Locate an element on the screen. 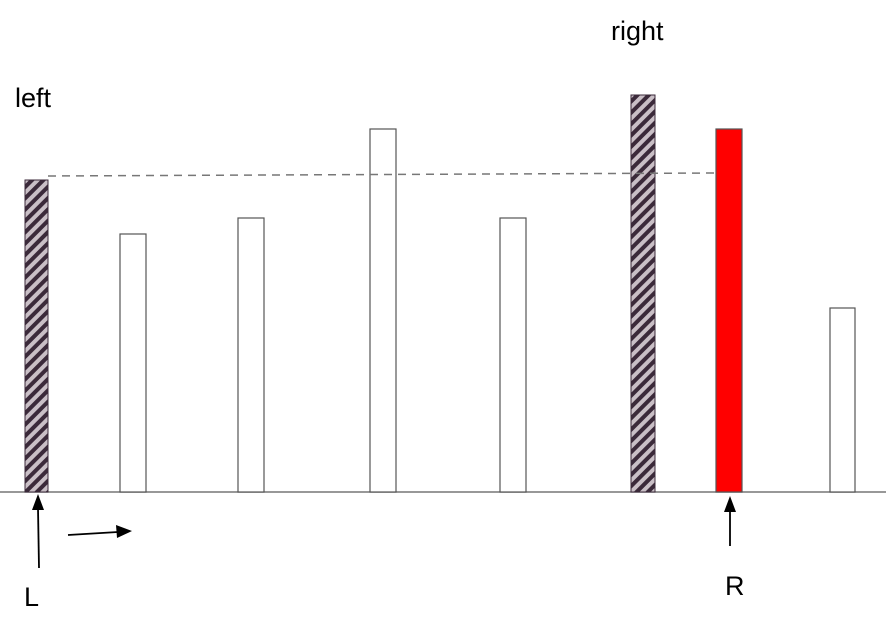 The image size is (888, 628). move-right-arrow is located at coordinates (99, 531).